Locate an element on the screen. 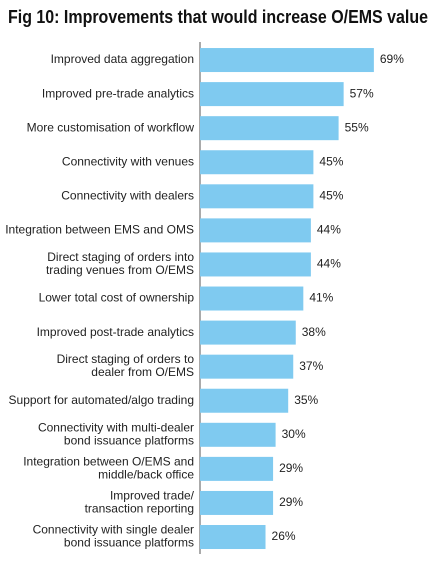 Image resolution: width=436 pixels, height=572 pixels. category-label: Improved data aggregation is located at coordinates (122, 59).